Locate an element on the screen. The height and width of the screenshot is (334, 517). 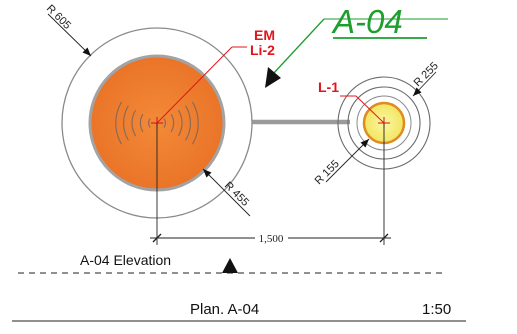
small-fixture-tag-leader is located at coordinates (362, 109).